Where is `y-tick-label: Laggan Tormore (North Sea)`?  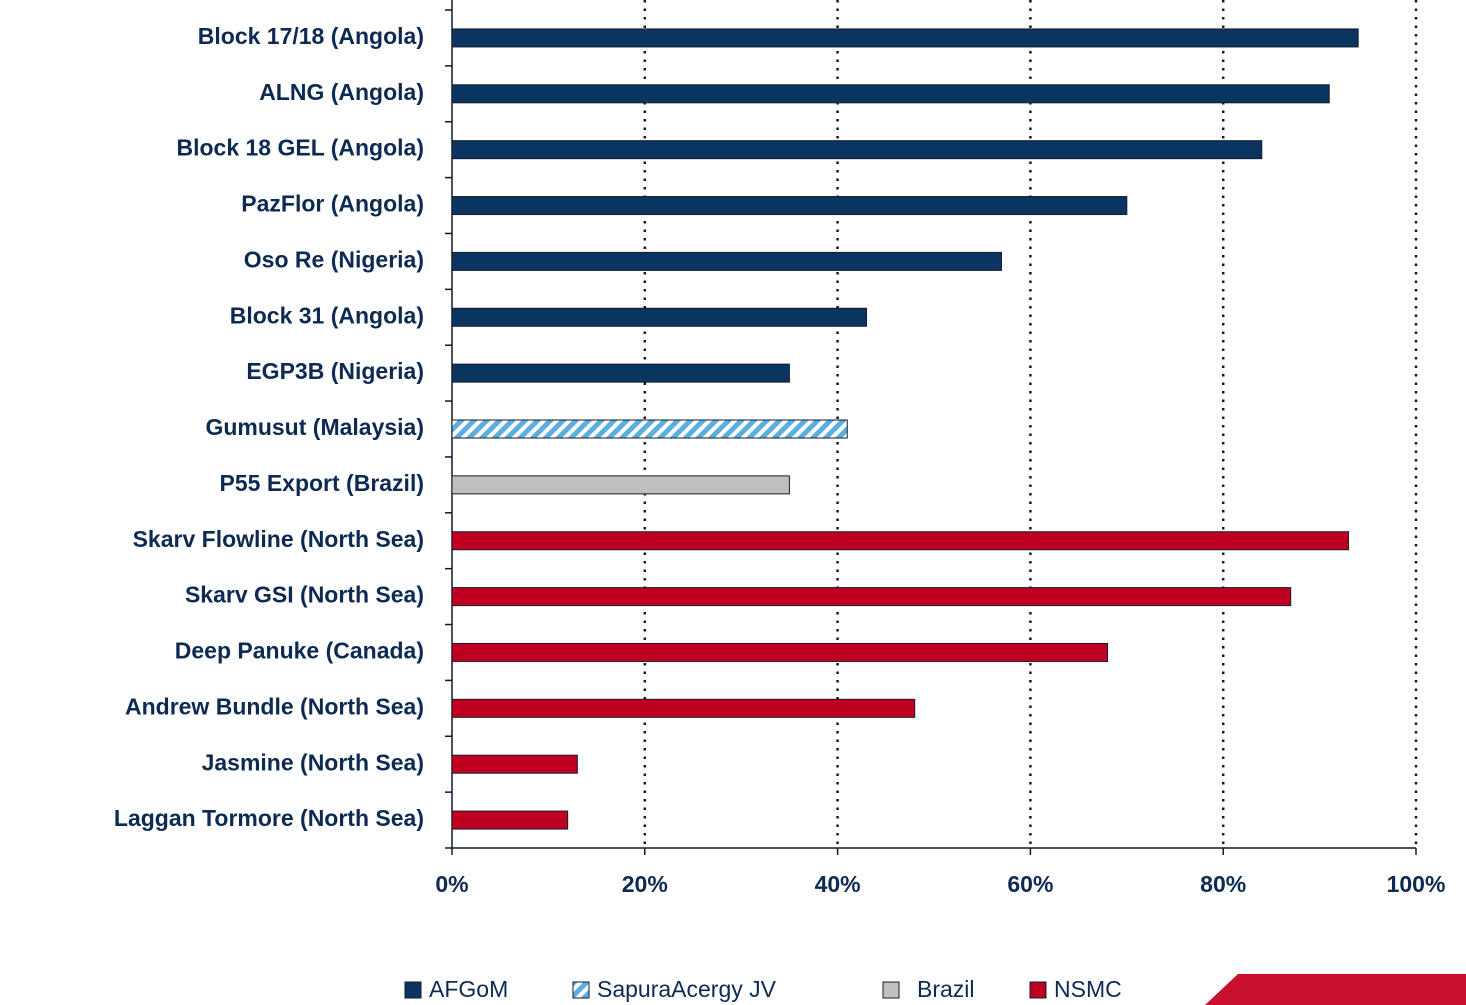 y-tick-label: Laggan Tormore (North Sea) is located at coordinates (269, 818).